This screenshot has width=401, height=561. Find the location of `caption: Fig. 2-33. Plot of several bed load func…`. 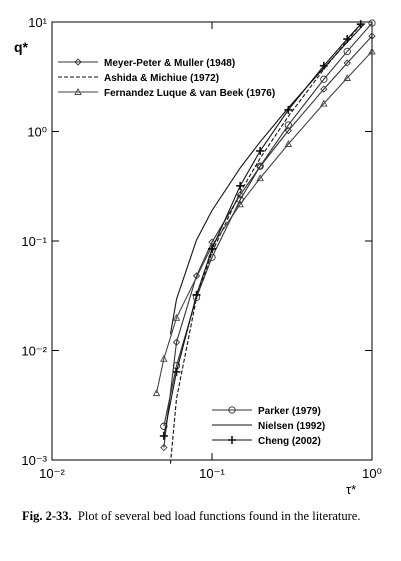

caption: Fig. 2-33. Plot of several bed load func… is located at coordinates (203, 516).